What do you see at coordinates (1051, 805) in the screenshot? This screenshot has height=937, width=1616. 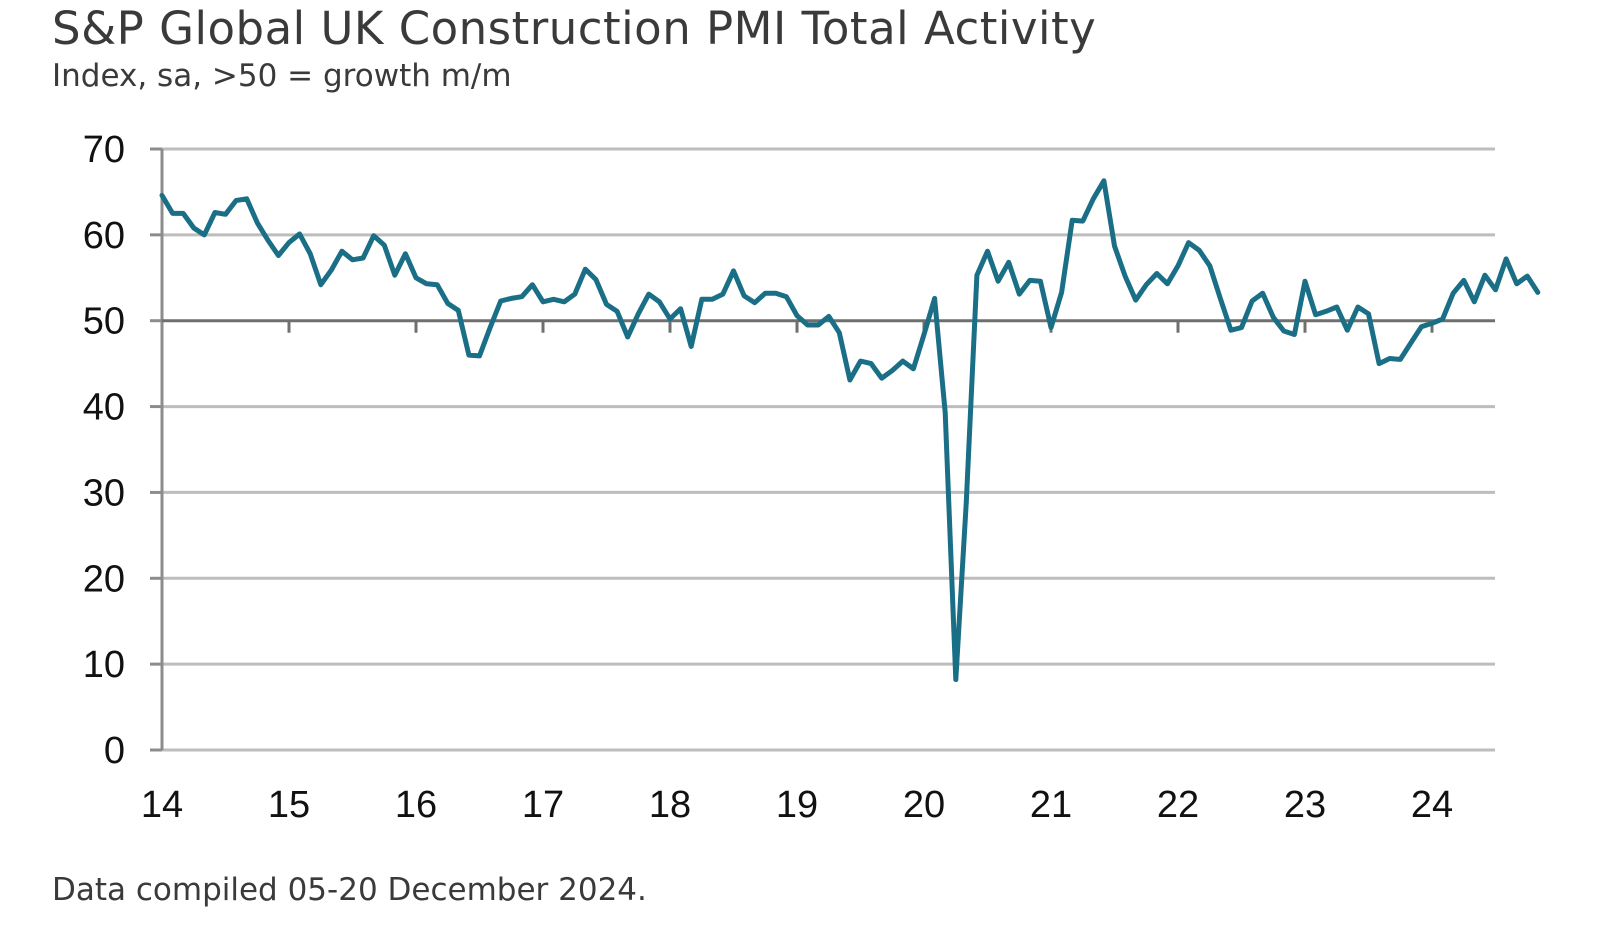 I see `x-tick-label-21: 21` at bounding box center [1051, 805].